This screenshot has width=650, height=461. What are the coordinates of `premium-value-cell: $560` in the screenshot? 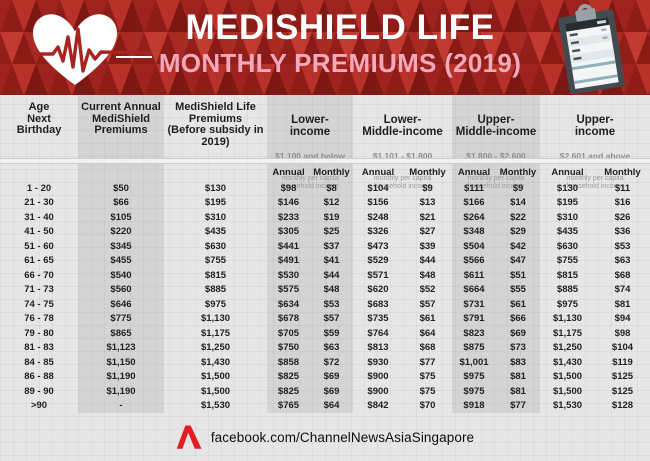 It's located at (121, 290).